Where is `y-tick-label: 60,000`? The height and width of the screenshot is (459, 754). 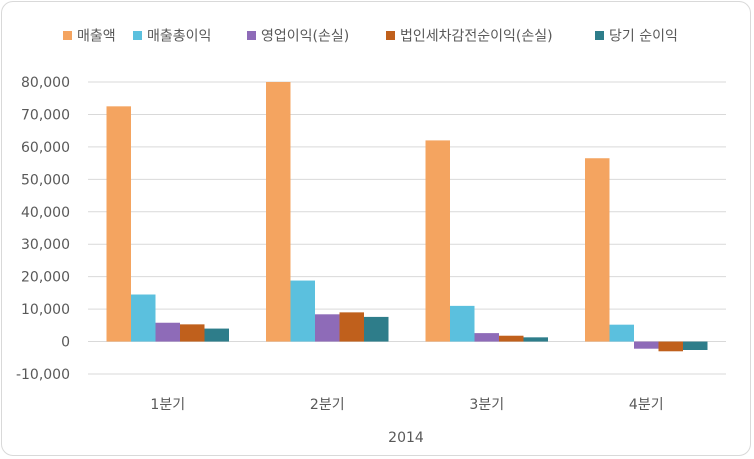 y-tick-label: 60,000 is located at coordinates (45, 148).